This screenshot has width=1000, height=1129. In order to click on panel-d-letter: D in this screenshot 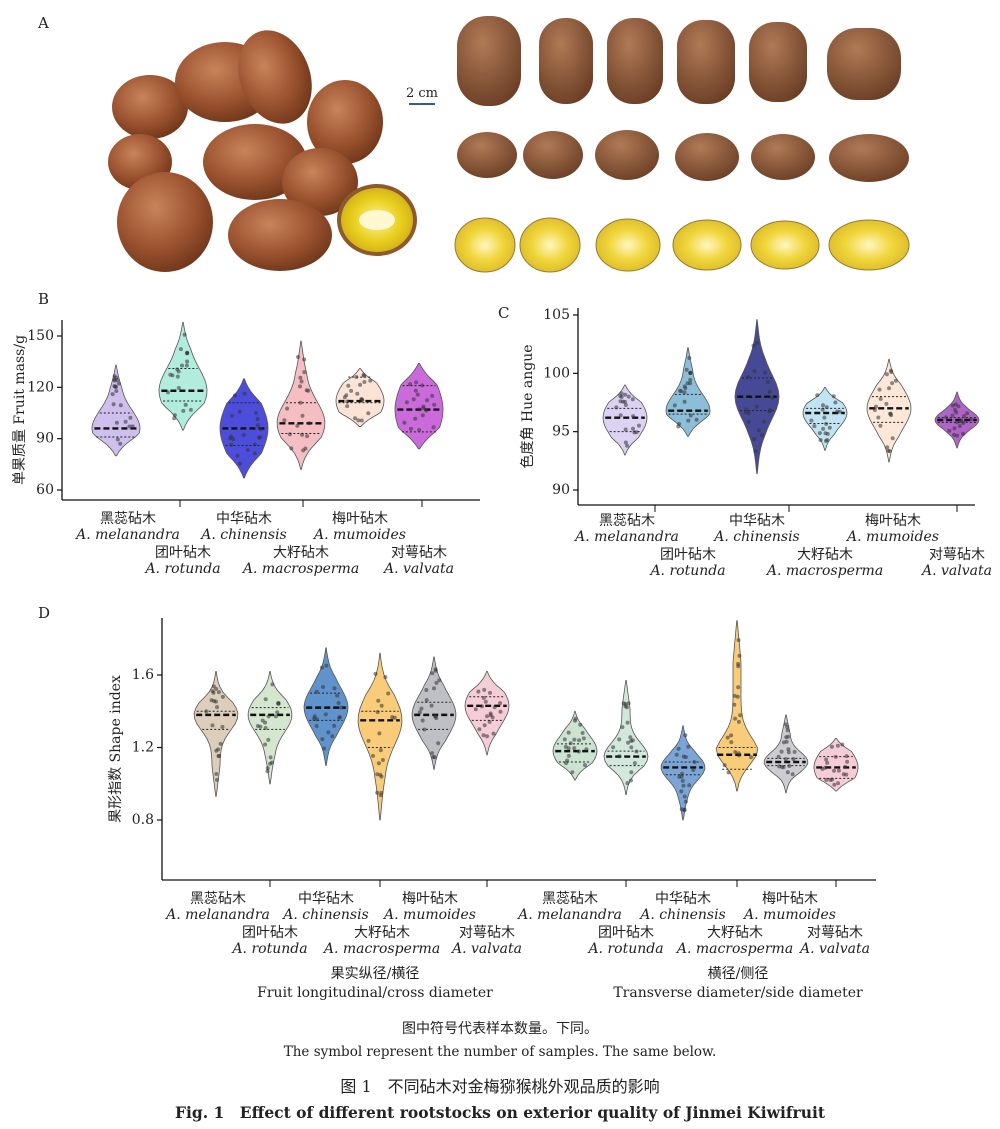, I will do `click(44, 613)`.